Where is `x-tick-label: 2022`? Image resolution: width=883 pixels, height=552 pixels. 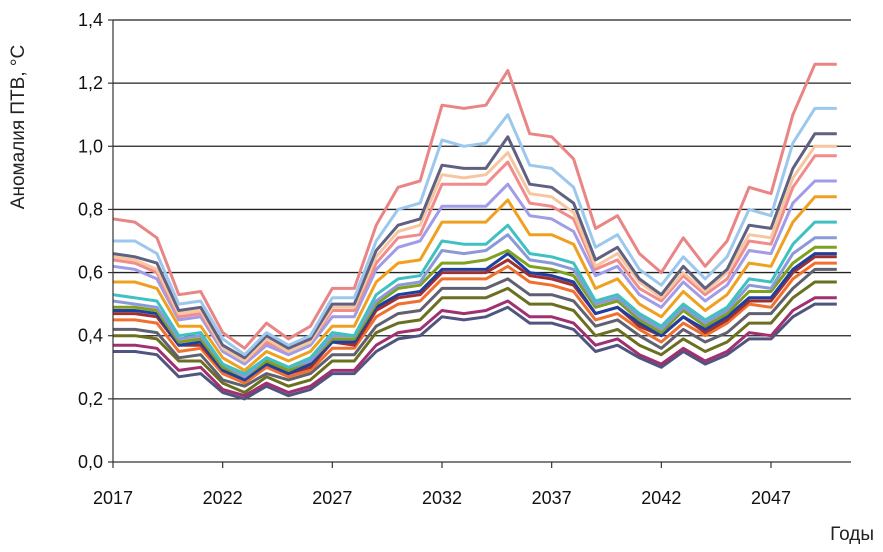 x-tick-label: 2022 is located at coordinates (223, 498).